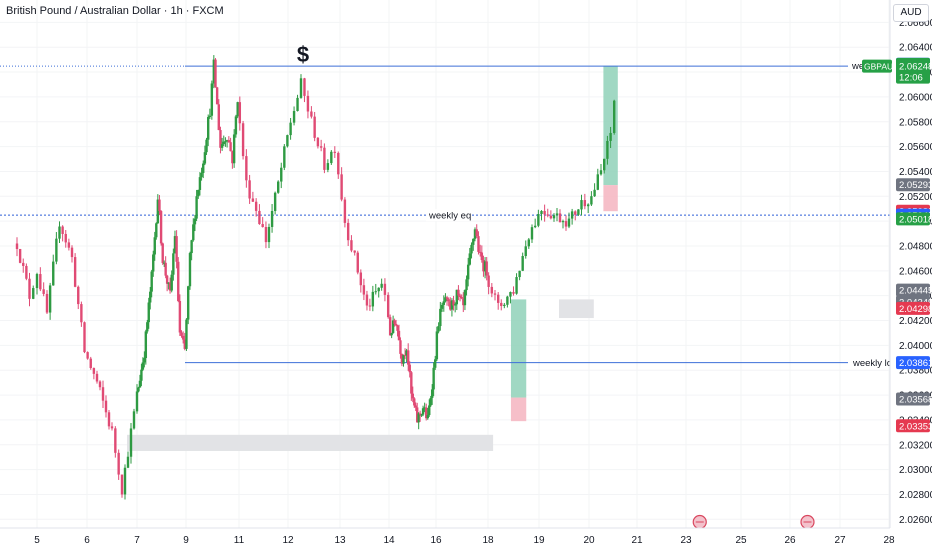 This screenshot has height=550, width=932. Describe the element at coordinates (915, 363) in the screenshot. I see `price-tag-blue: 2.03861` at that location.